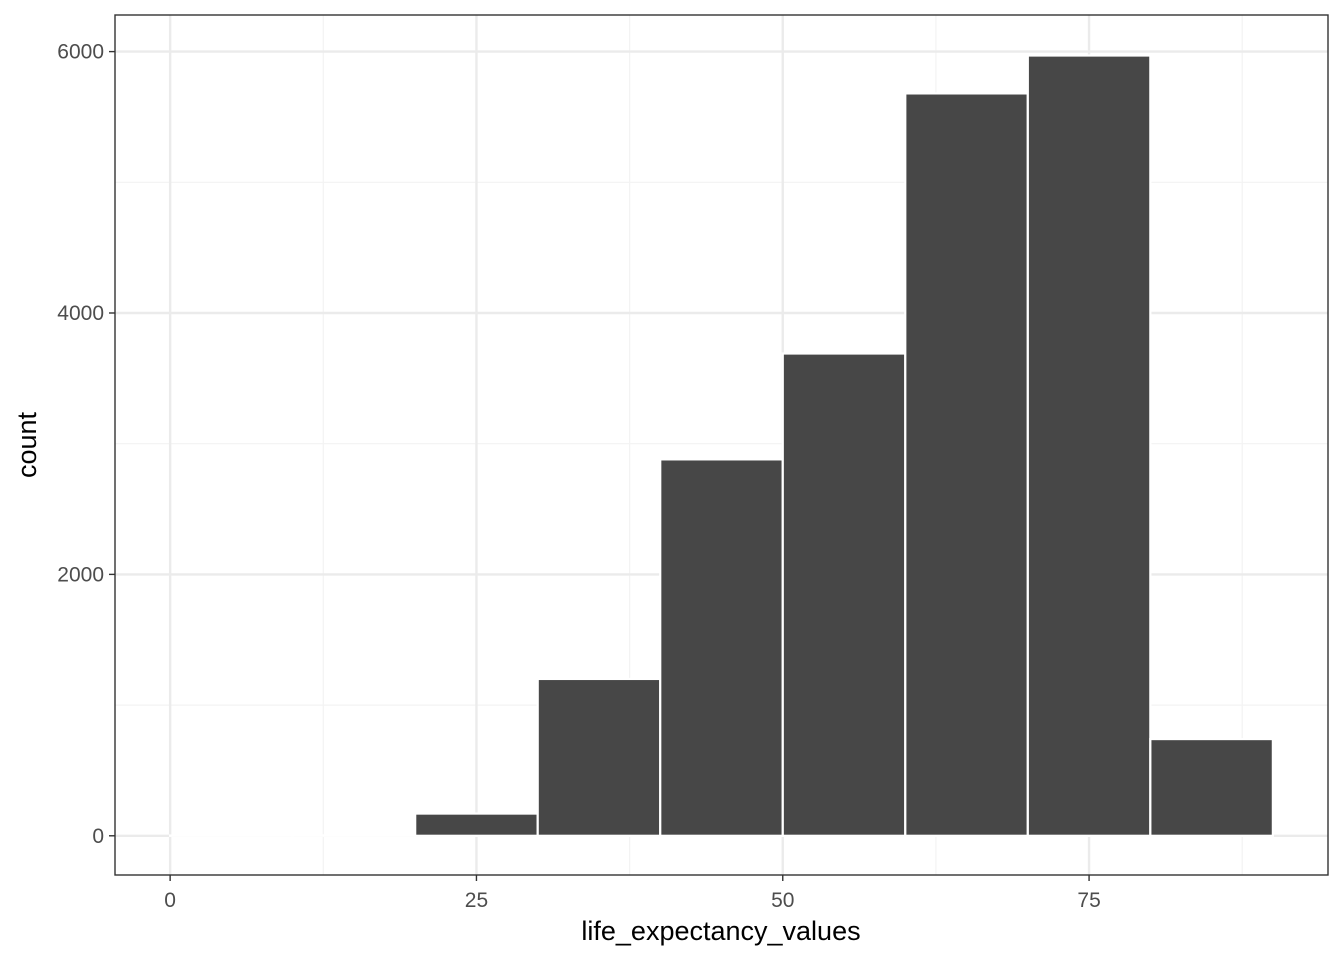 This screenshot has width=1344, height=960. Describe the element at coordinates (782, 900) in the screenshot. I see `x-tick-label: 50` at that location.